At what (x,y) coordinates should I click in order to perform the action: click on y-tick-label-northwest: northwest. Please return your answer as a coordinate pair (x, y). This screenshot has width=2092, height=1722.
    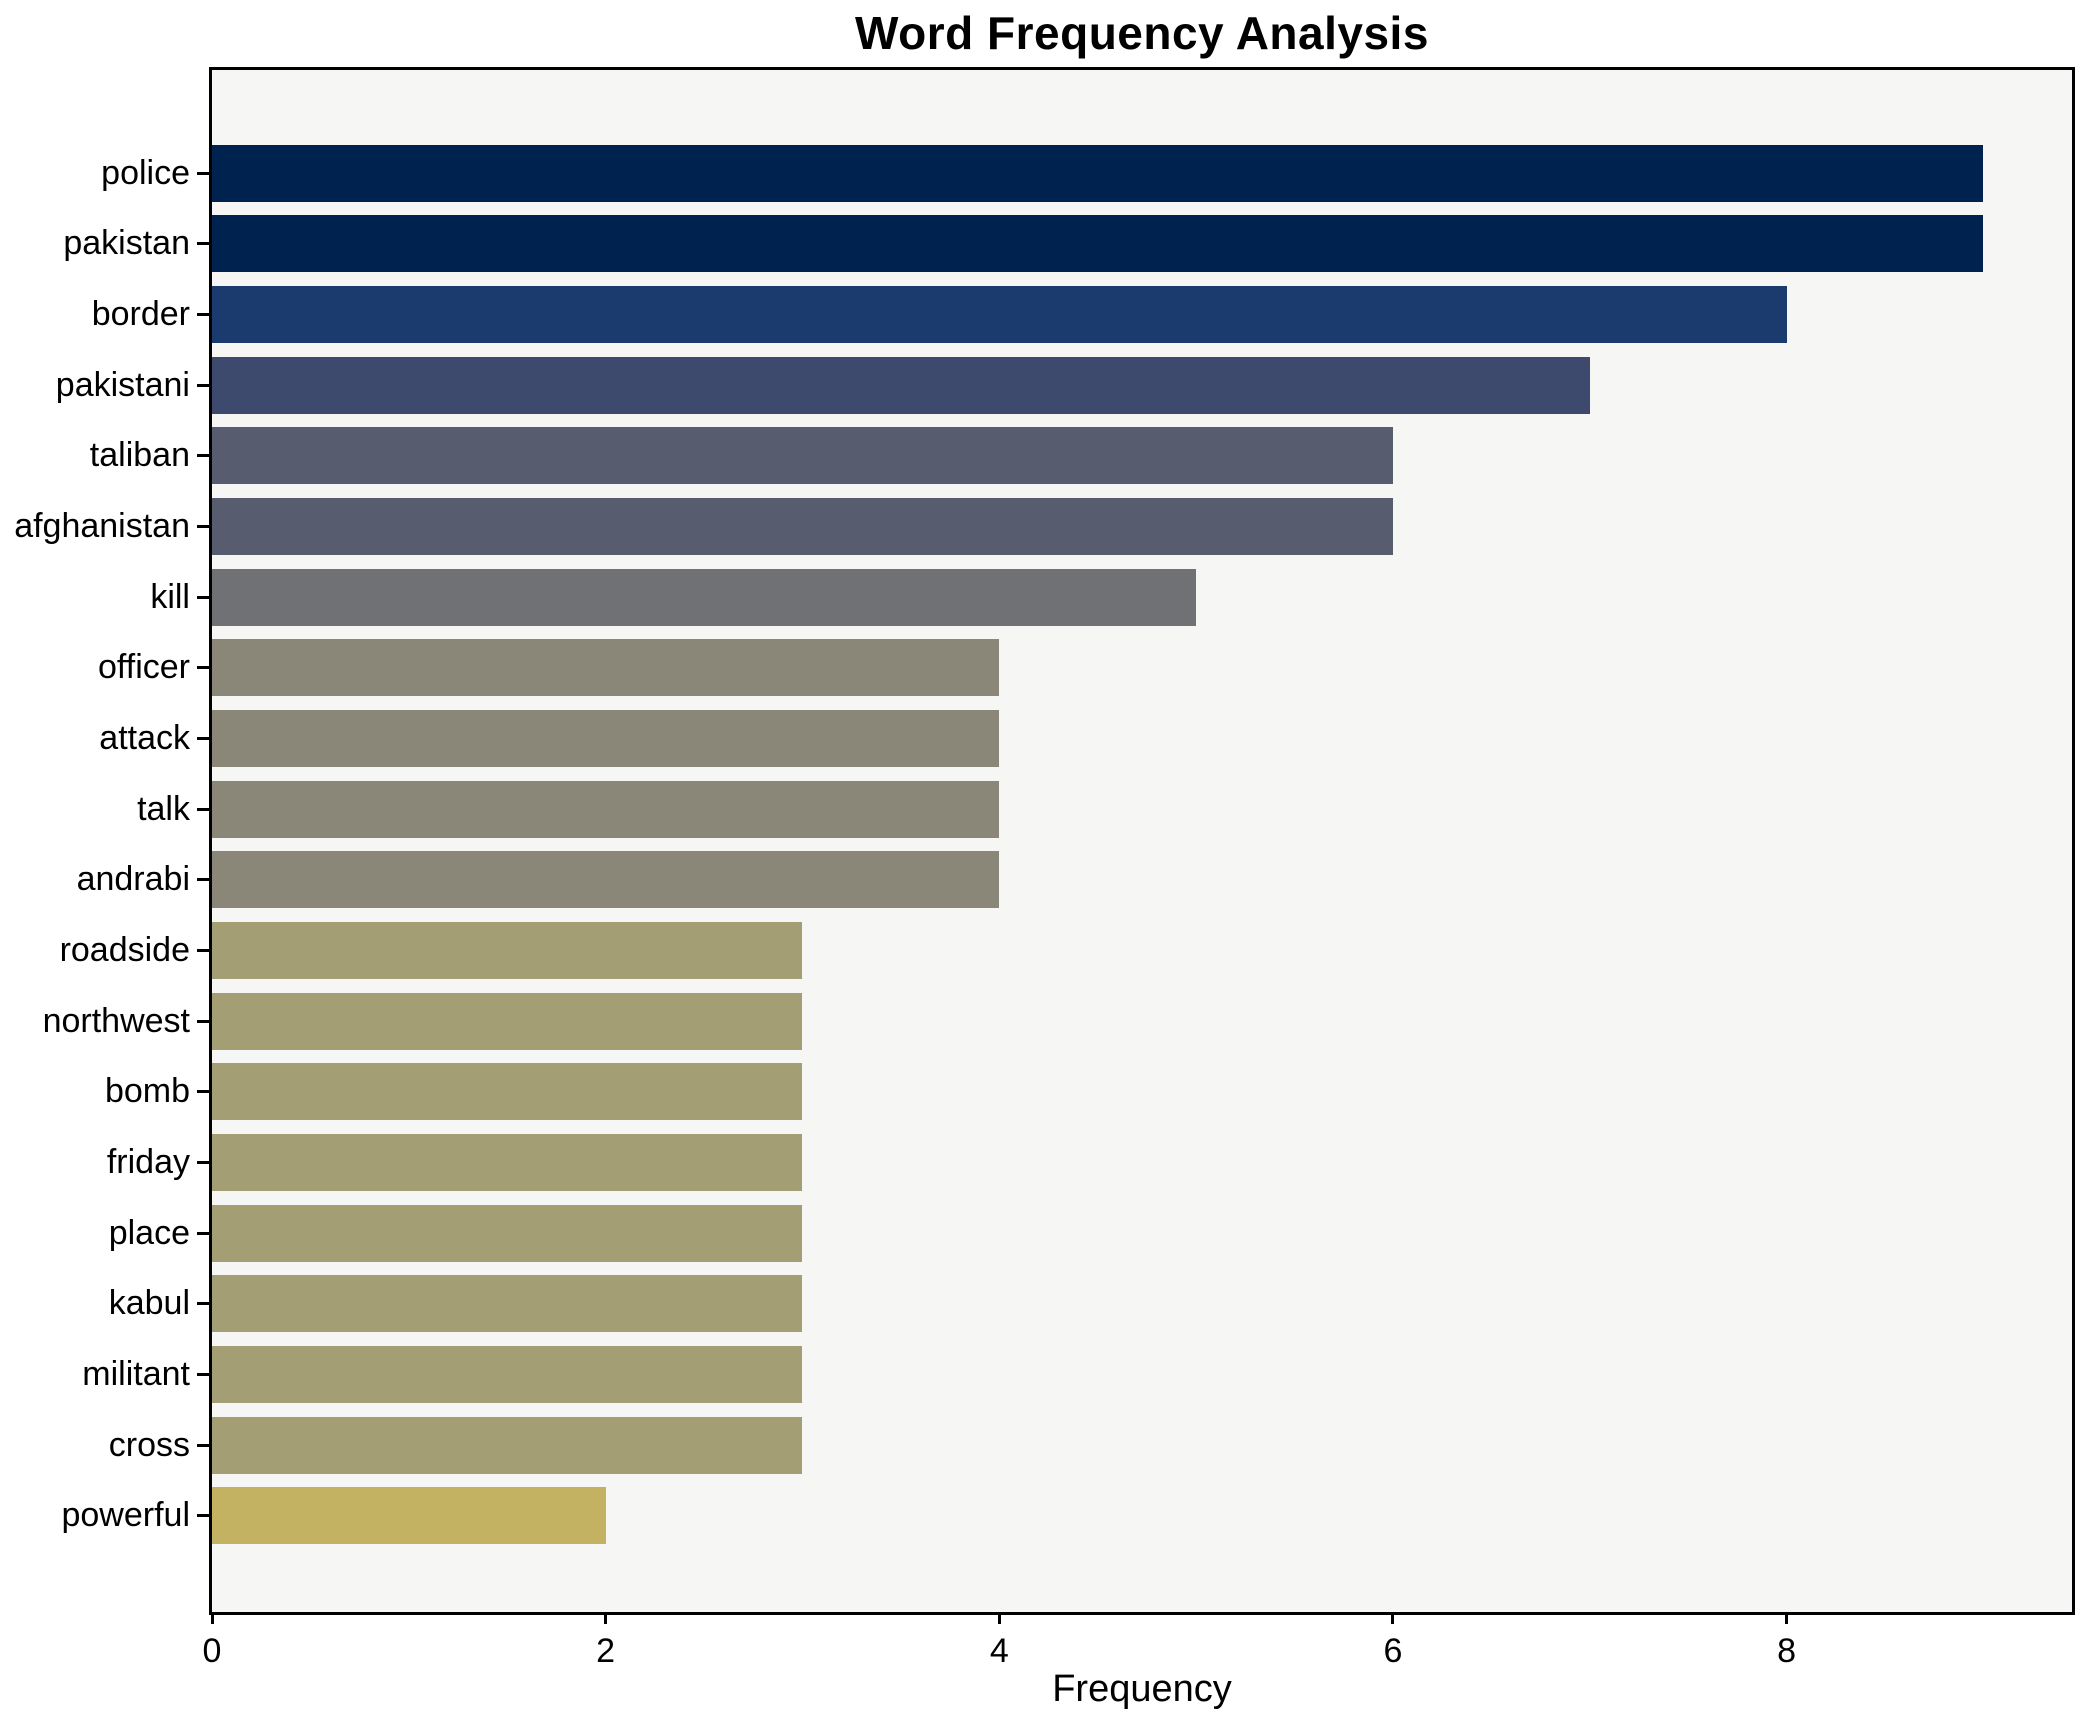
    Looking at the image, I should click on (116, 1020).